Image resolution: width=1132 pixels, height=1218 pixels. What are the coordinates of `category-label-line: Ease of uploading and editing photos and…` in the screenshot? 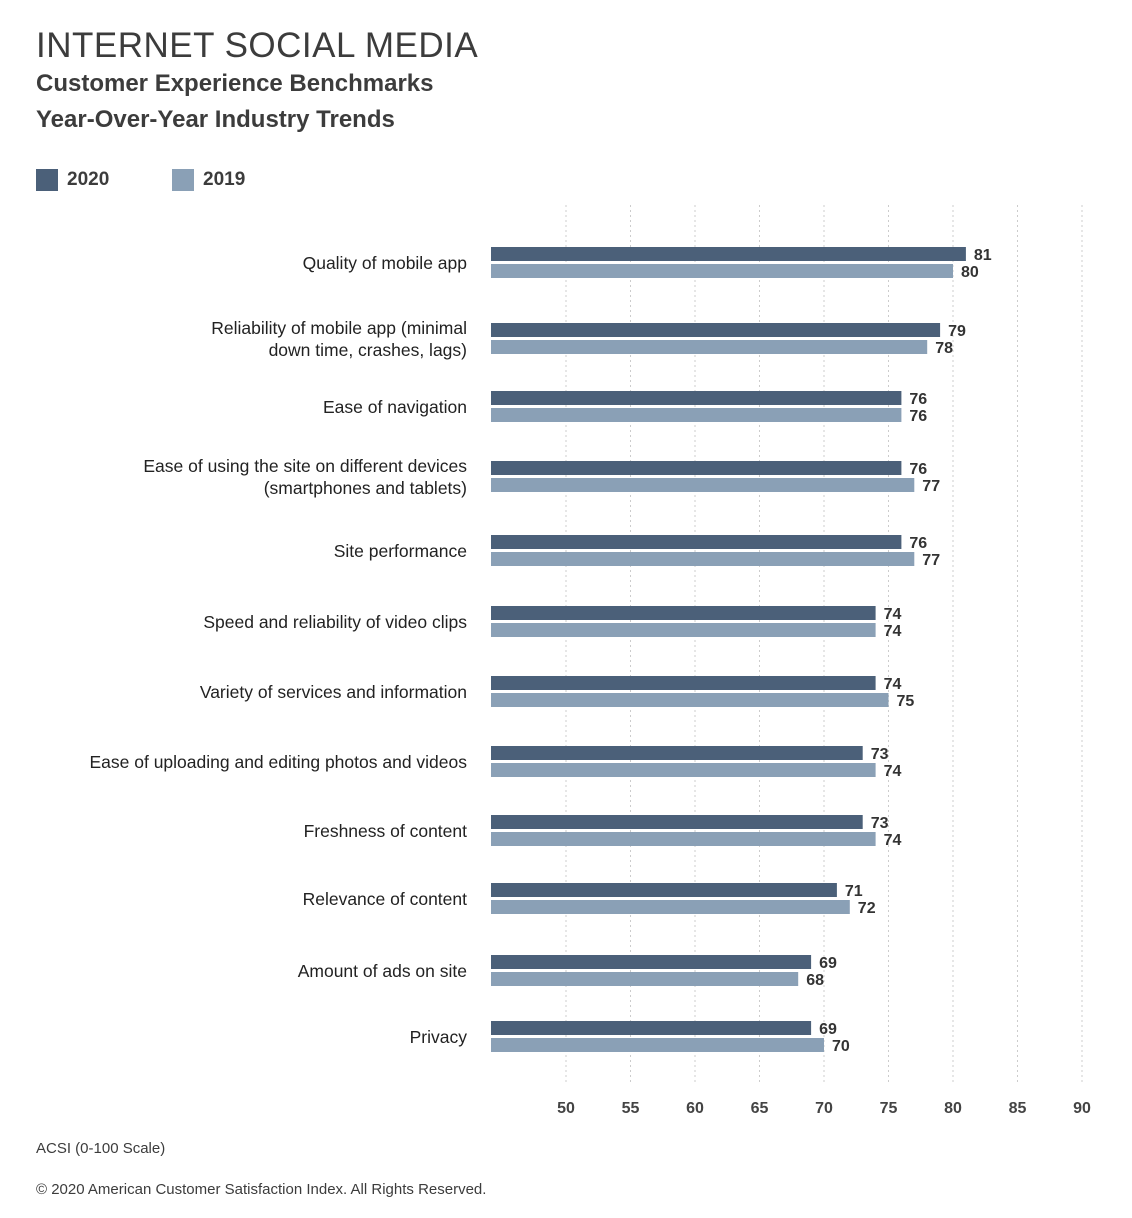 It's located at (278, 762).